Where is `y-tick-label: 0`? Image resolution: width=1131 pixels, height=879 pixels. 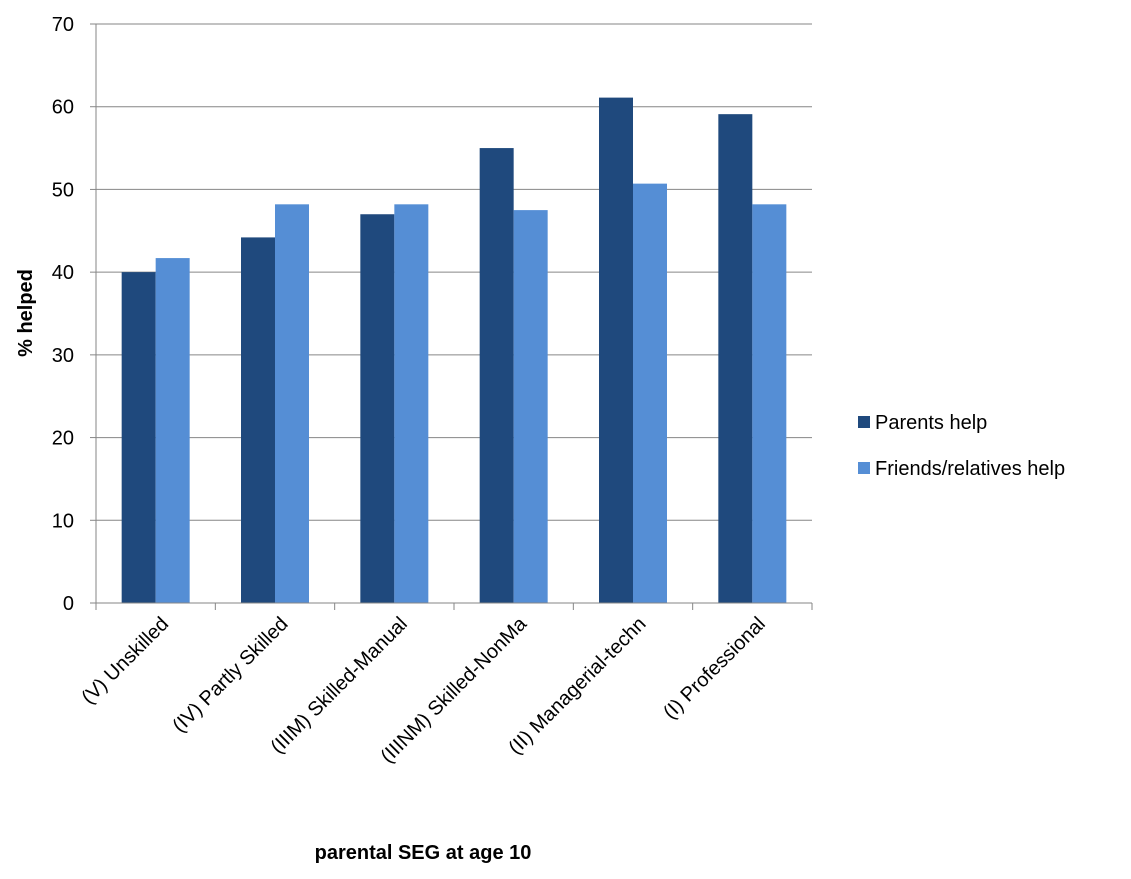 y-tick-label: 0 is located at coordinates (68, 604).